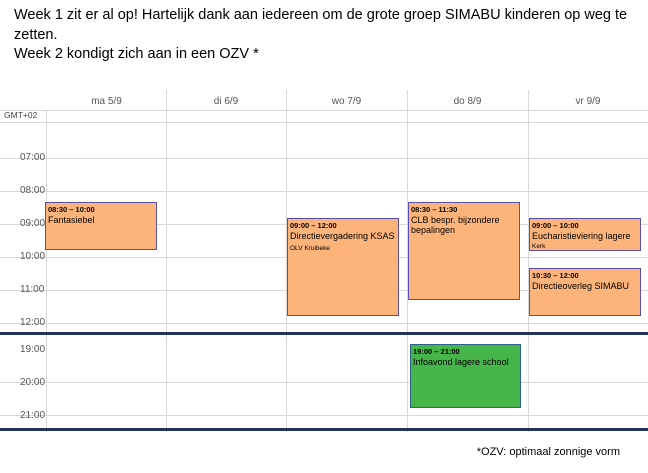 The width and height of the screenshot is (648, 473). Describe the element at coordinates (21, 115) in the screenshot. I see `timezone-label: GMT+02` at that location.